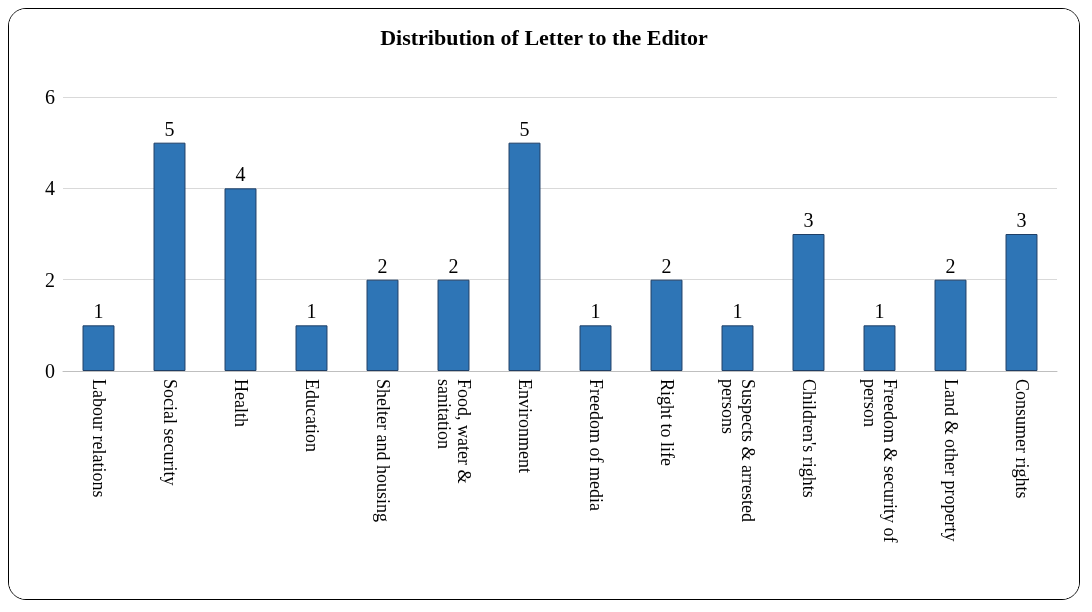 This screenshot has height=612, width=1092. I want to click on y-tick-label: 4, so click(50, 188).